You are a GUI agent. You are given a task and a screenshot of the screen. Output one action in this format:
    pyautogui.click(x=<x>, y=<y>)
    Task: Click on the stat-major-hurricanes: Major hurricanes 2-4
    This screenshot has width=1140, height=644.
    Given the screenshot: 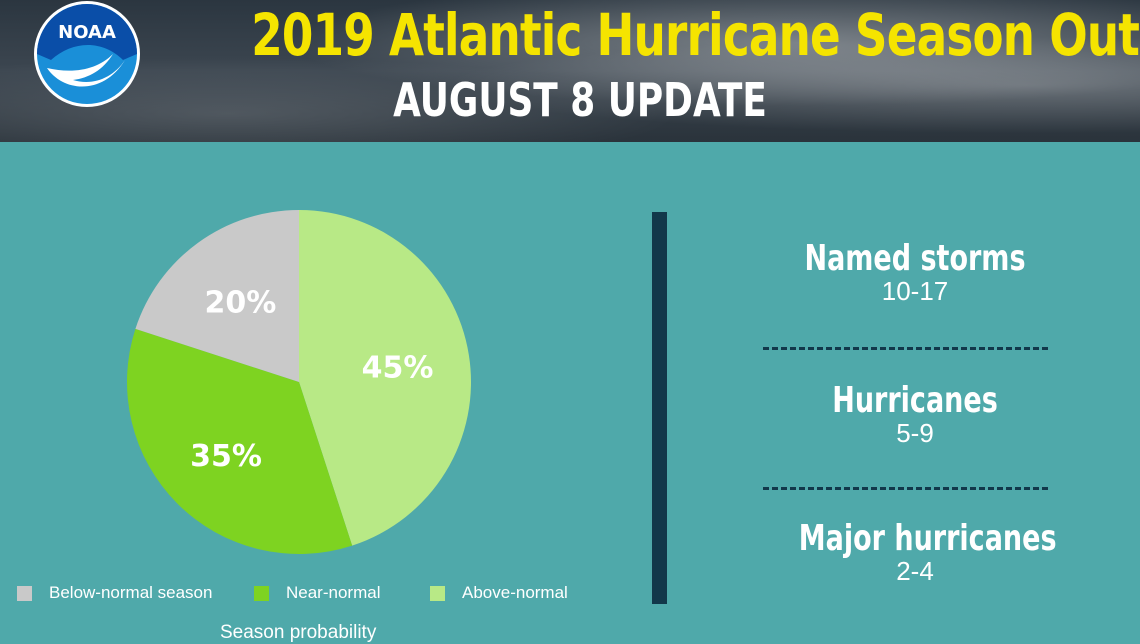 What is the action you would take?
    pyautogui.click(x=915, y=551)
    